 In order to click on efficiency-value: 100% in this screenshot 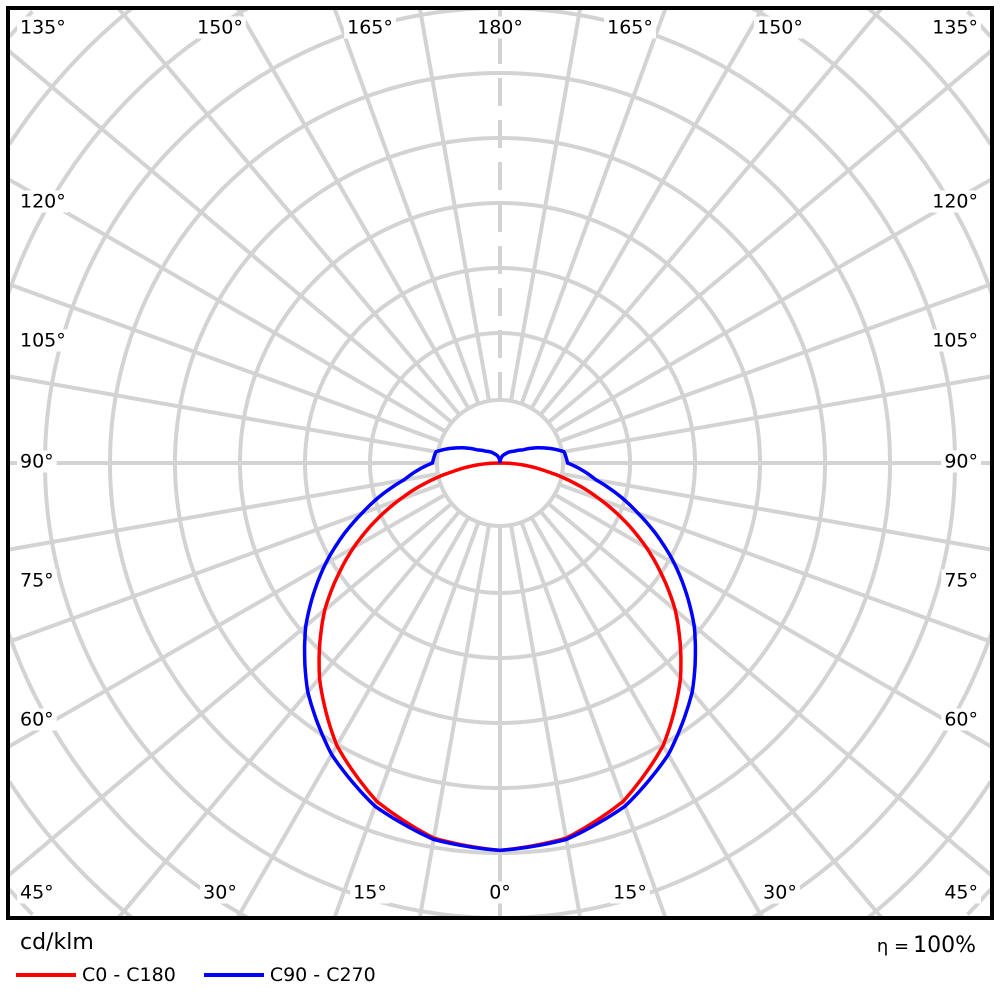, I will do `click(944, 945)`.